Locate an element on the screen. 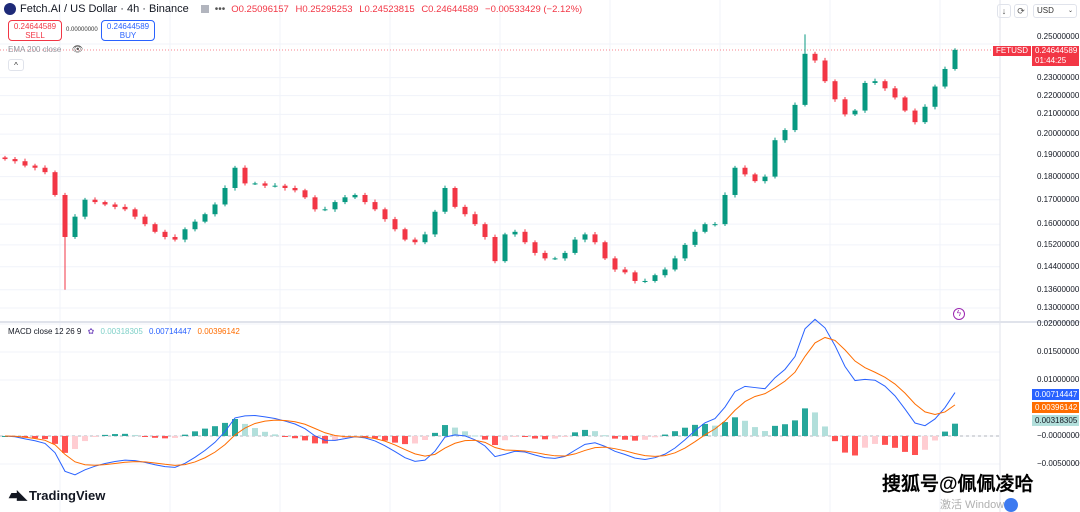  macd-axis-label: 0.02000000 is located at coordinates (1058, 323).